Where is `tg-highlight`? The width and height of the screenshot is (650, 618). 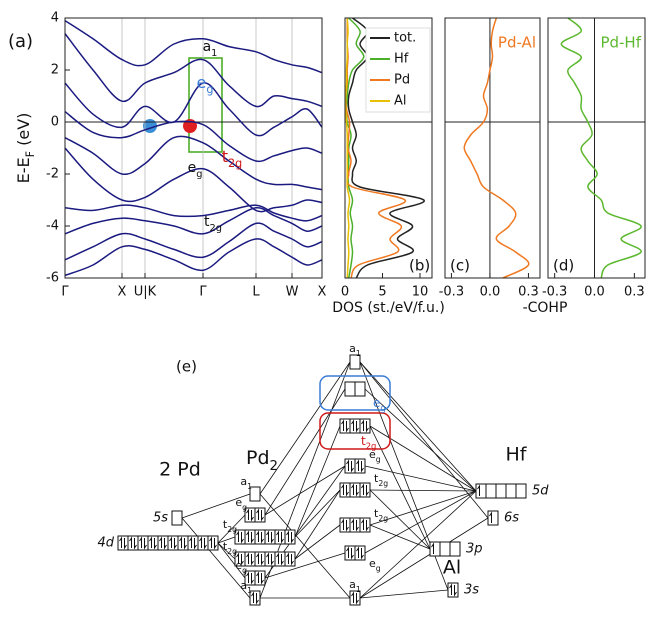 tg-highlight is located at coordinates (355, 431).